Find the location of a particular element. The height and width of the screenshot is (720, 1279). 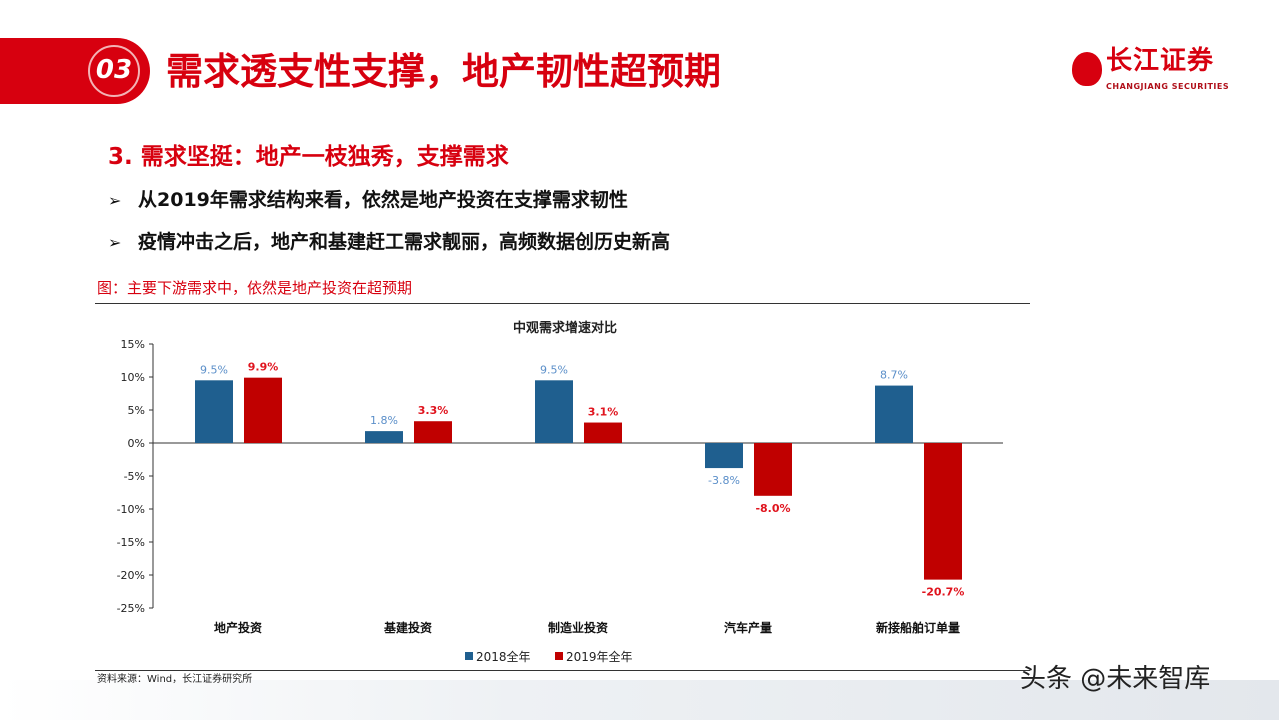

legend-label: 2019年全年 is located at coordinates (599, 656).